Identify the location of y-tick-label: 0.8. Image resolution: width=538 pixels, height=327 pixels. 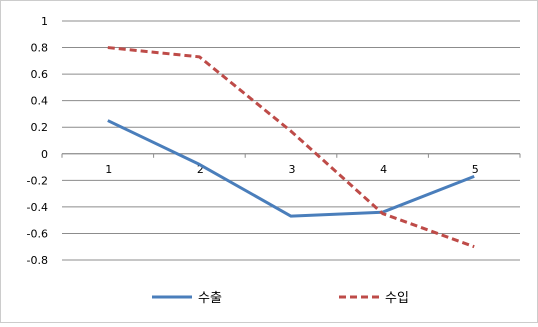
(40, 48).